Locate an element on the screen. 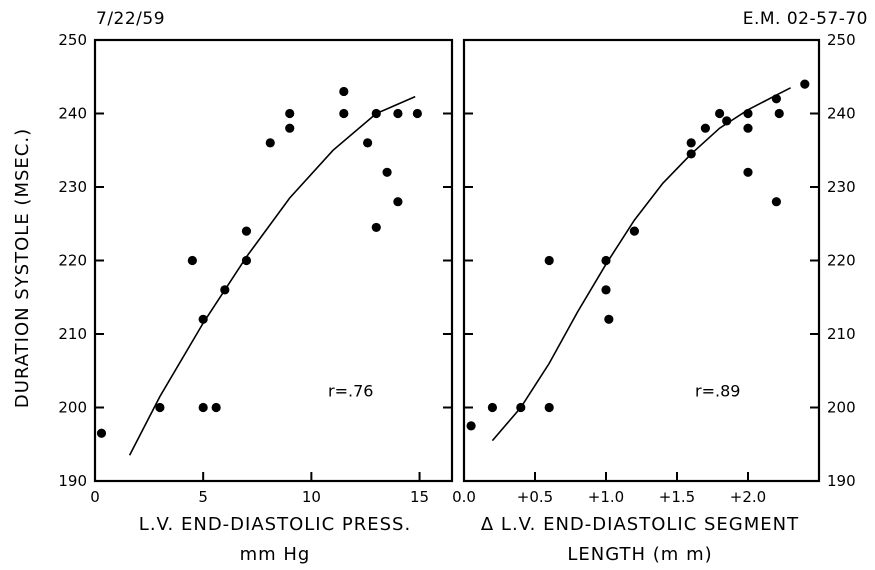  correlation-label: r=.76 is located at coordinates (350, 390).